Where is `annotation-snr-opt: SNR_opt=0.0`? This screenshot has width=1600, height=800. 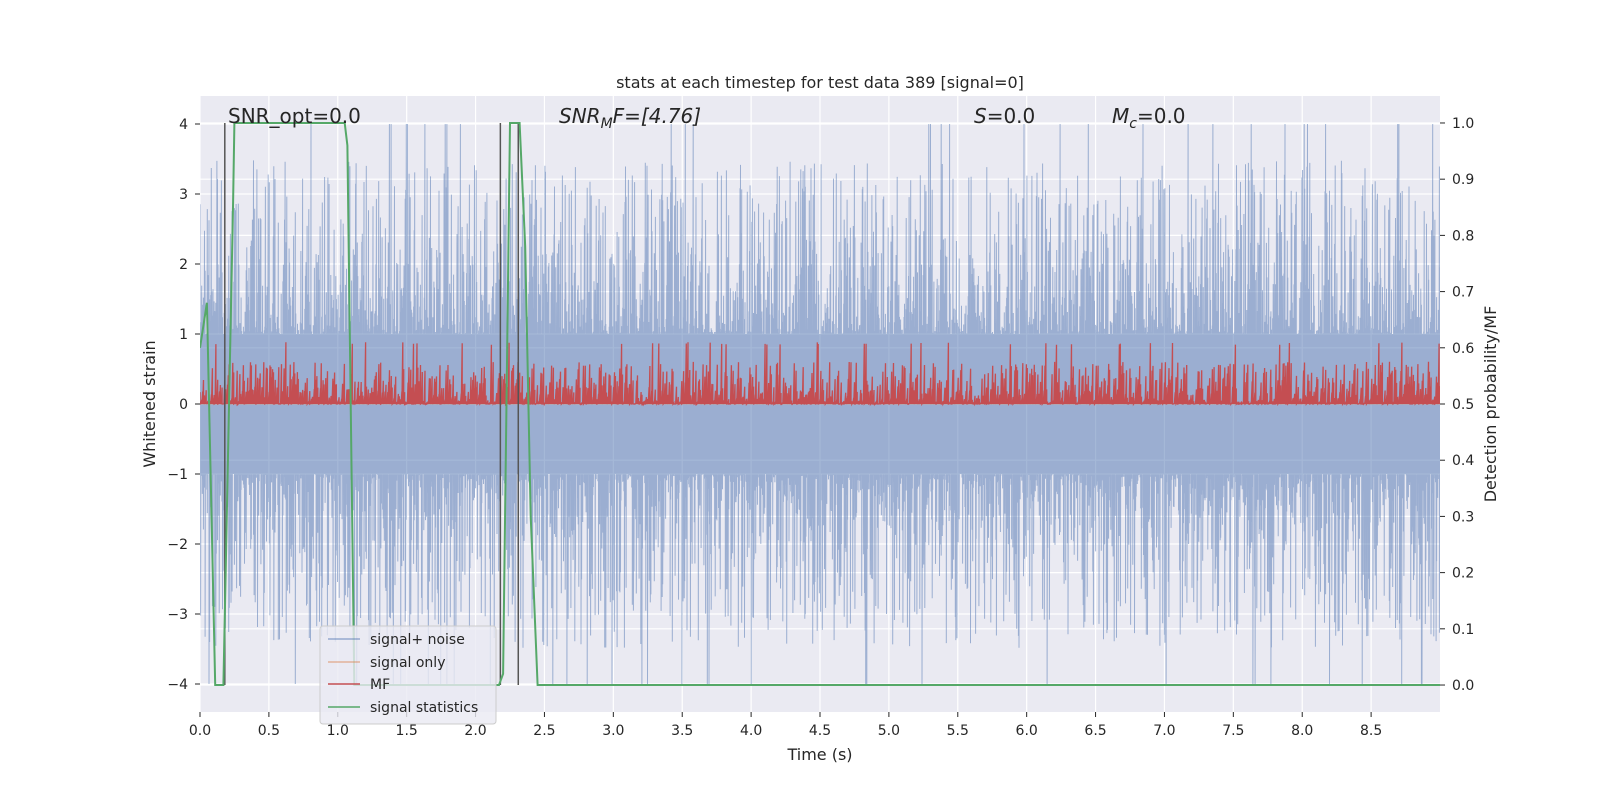
annotation-snr-opt: SNR_opt=0.0 is located at coordinates (294, 116).